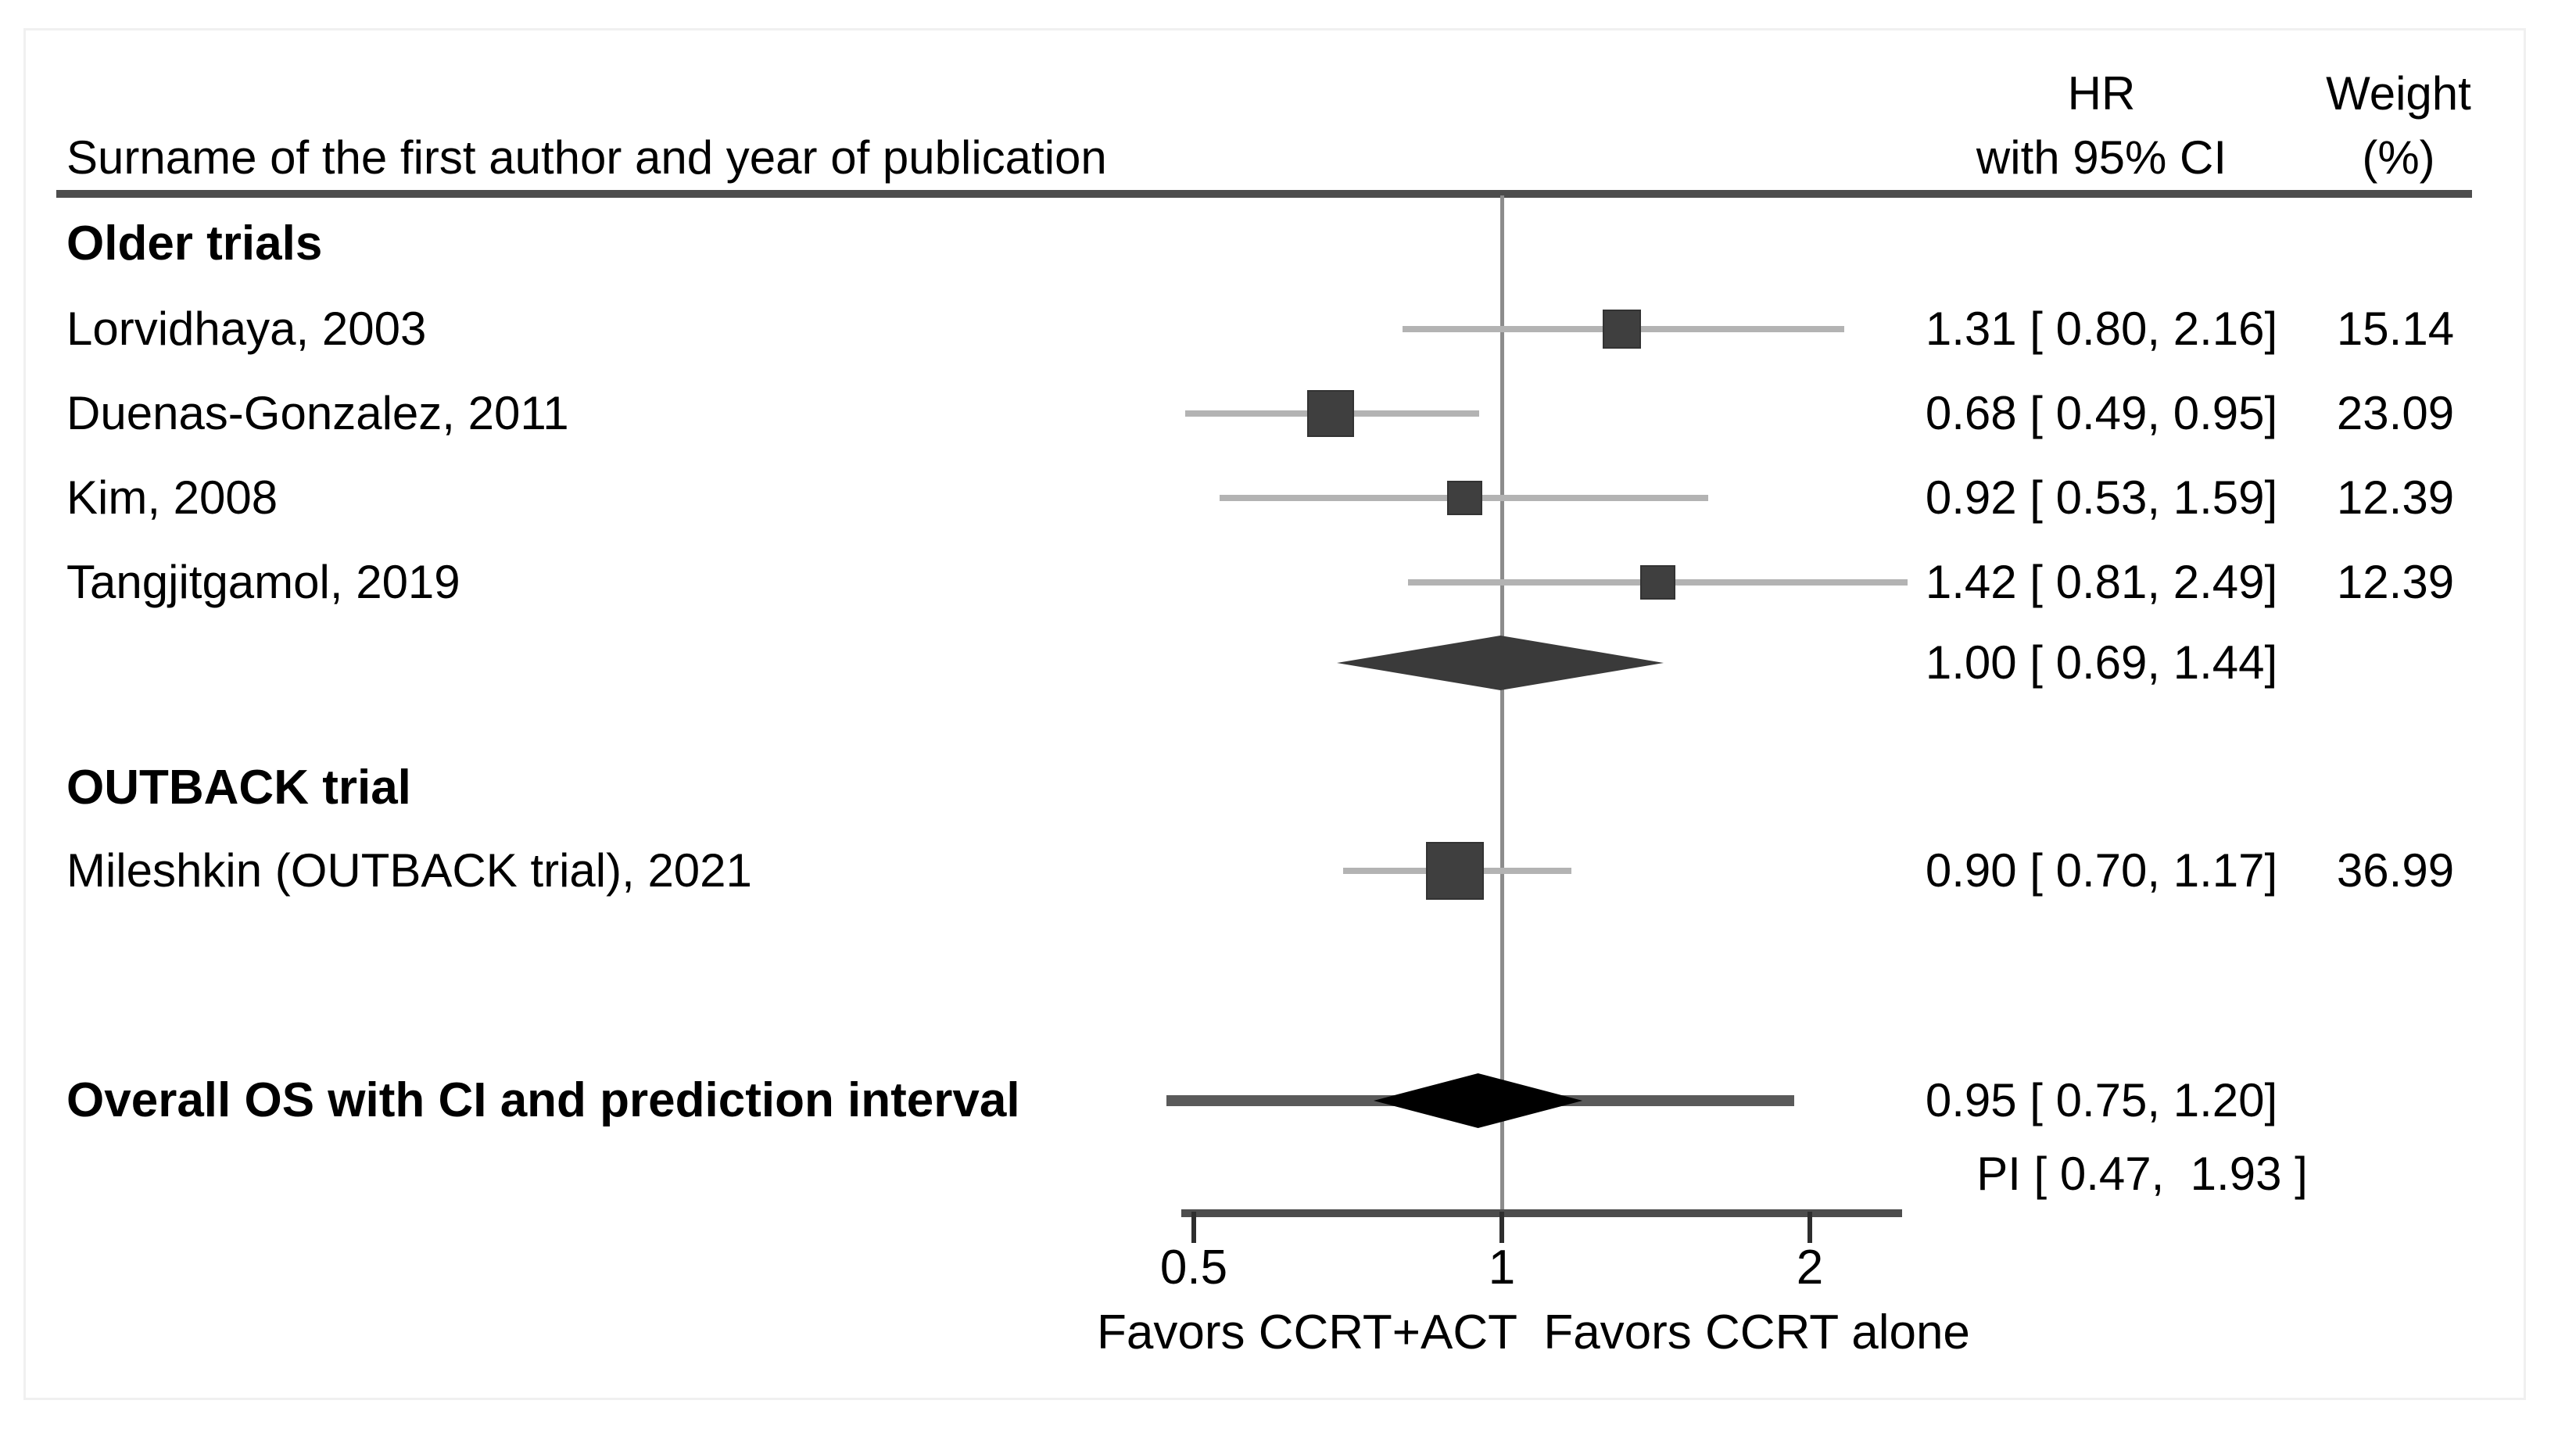 This screenshot has height=1429, width=2576. Describe the element at coordinates (1530, 1332) in the screenshot. I see `favors-gap` at that location.